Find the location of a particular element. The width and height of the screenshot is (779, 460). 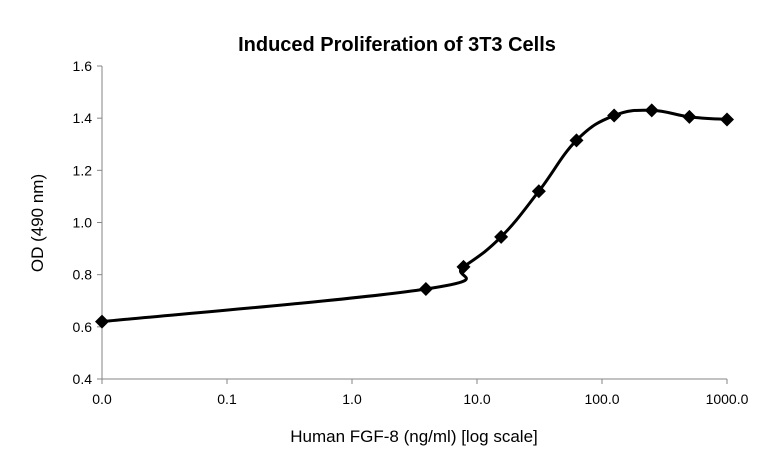

y-tick-label: 1.6 is located at coordinates (83, 66).